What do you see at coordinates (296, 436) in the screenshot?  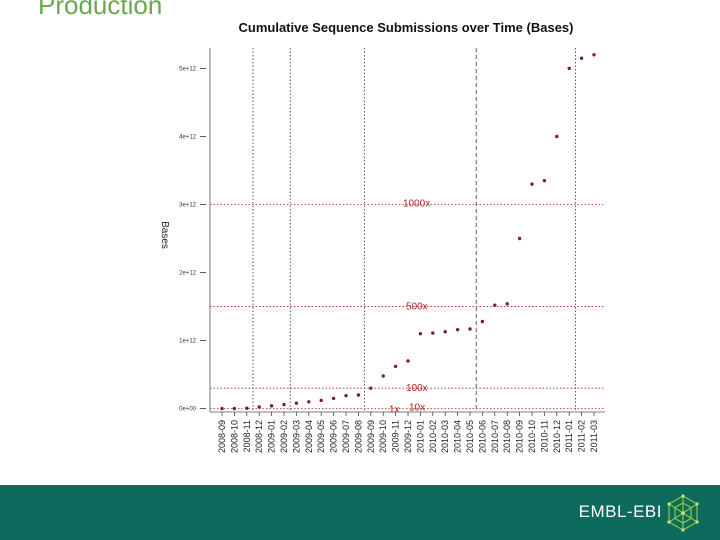 I see `x-tick-label-6: 2009-03` at bounding box center [296, 436].